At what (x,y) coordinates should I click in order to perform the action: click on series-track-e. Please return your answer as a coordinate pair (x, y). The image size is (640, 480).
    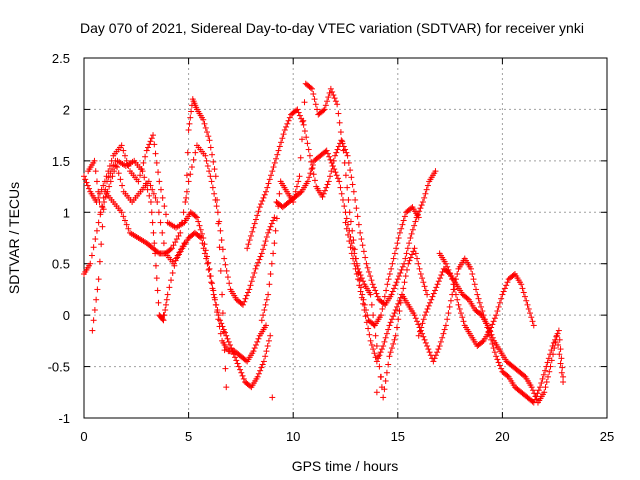
    Looking at the image, I should click on (341, 207).